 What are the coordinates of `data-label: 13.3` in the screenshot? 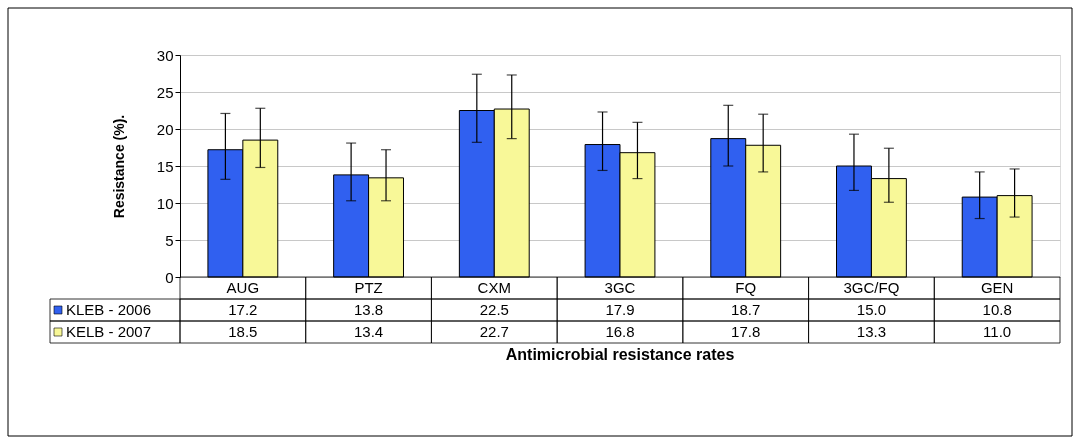 It's located at (871, 331).